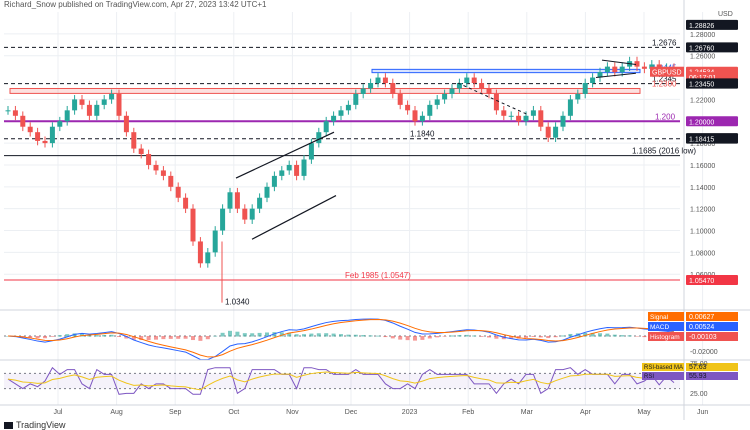 This screenshot has height=430, width=750. Describe the element at coordinates (698, 376) in the screenshot. I see `rsi-value: 55.93` at that location.